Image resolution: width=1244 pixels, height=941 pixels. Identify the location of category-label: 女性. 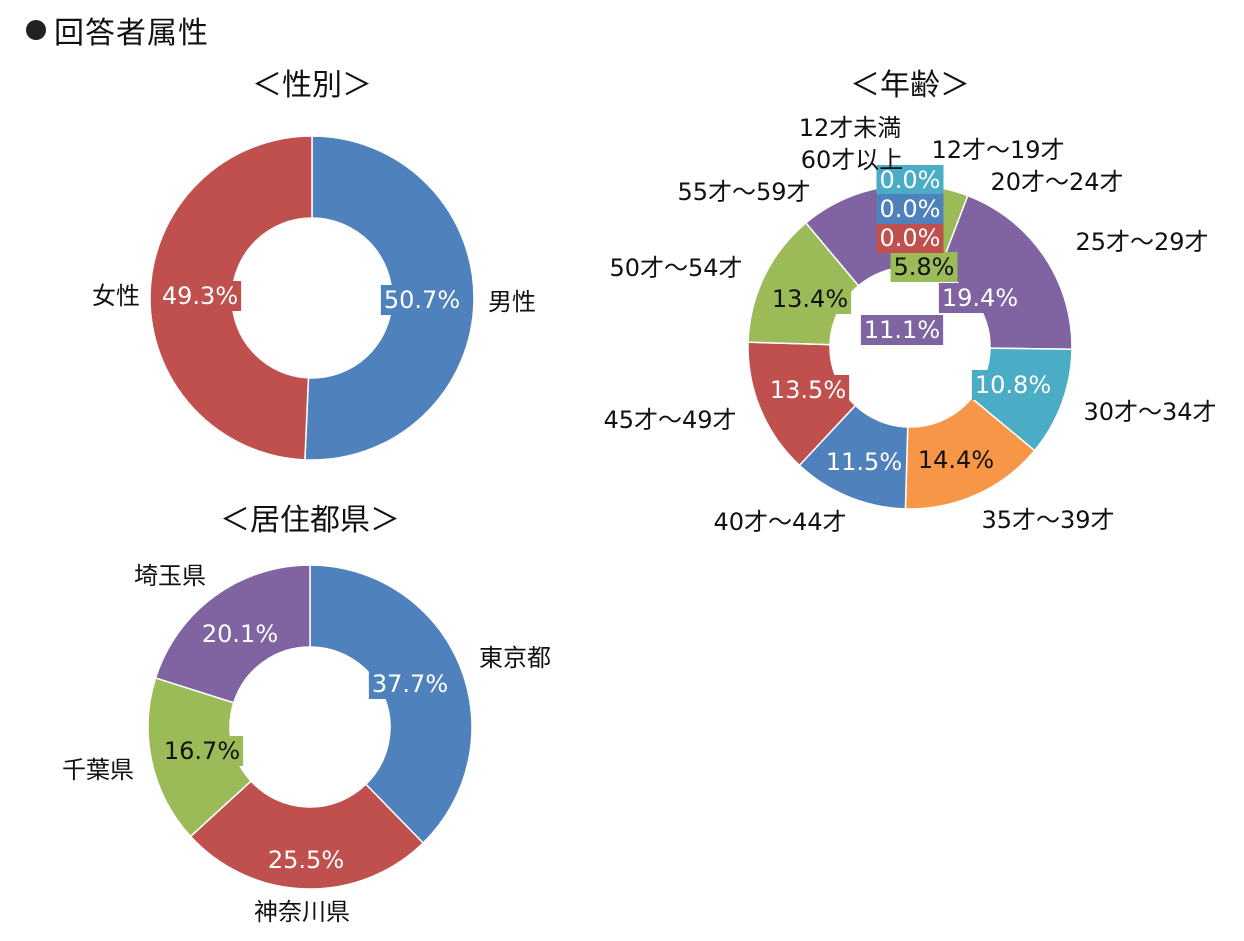
(116, 296).